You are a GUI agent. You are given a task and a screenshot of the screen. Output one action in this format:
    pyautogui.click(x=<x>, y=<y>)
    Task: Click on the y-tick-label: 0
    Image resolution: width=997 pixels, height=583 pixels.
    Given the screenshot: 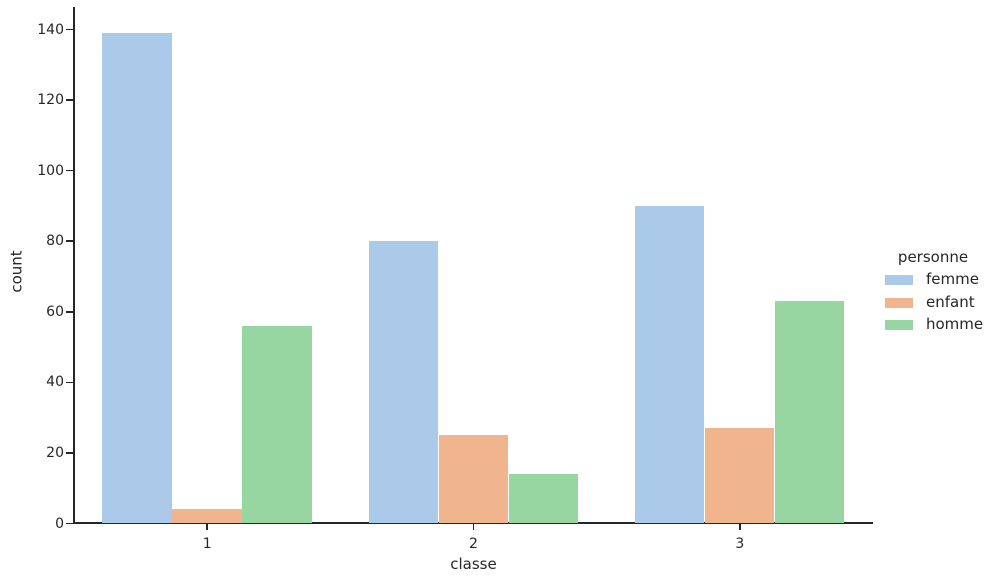 What is the action you would take?
    pyautogui.click(x=59, y=523)
    